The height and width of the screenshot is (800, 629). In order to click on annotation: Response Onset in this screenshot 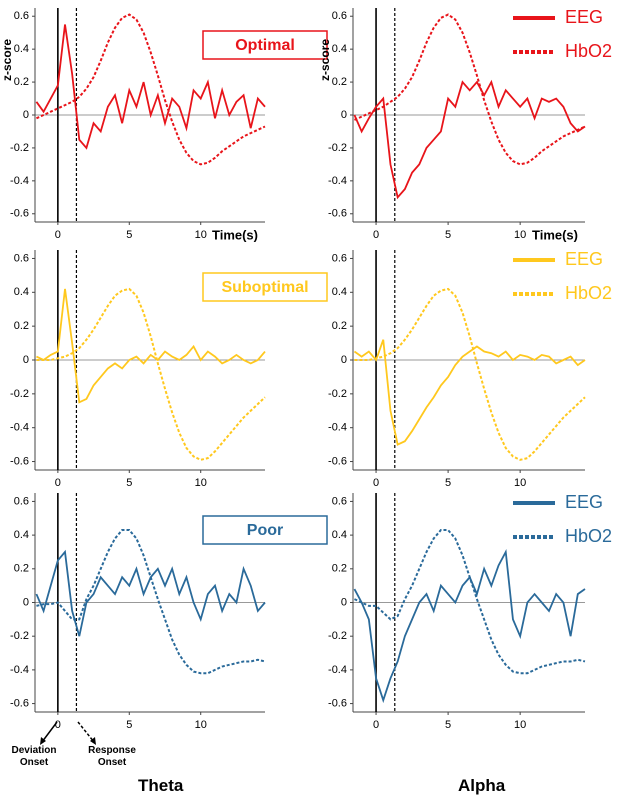, I will do `click(112, 756)`.